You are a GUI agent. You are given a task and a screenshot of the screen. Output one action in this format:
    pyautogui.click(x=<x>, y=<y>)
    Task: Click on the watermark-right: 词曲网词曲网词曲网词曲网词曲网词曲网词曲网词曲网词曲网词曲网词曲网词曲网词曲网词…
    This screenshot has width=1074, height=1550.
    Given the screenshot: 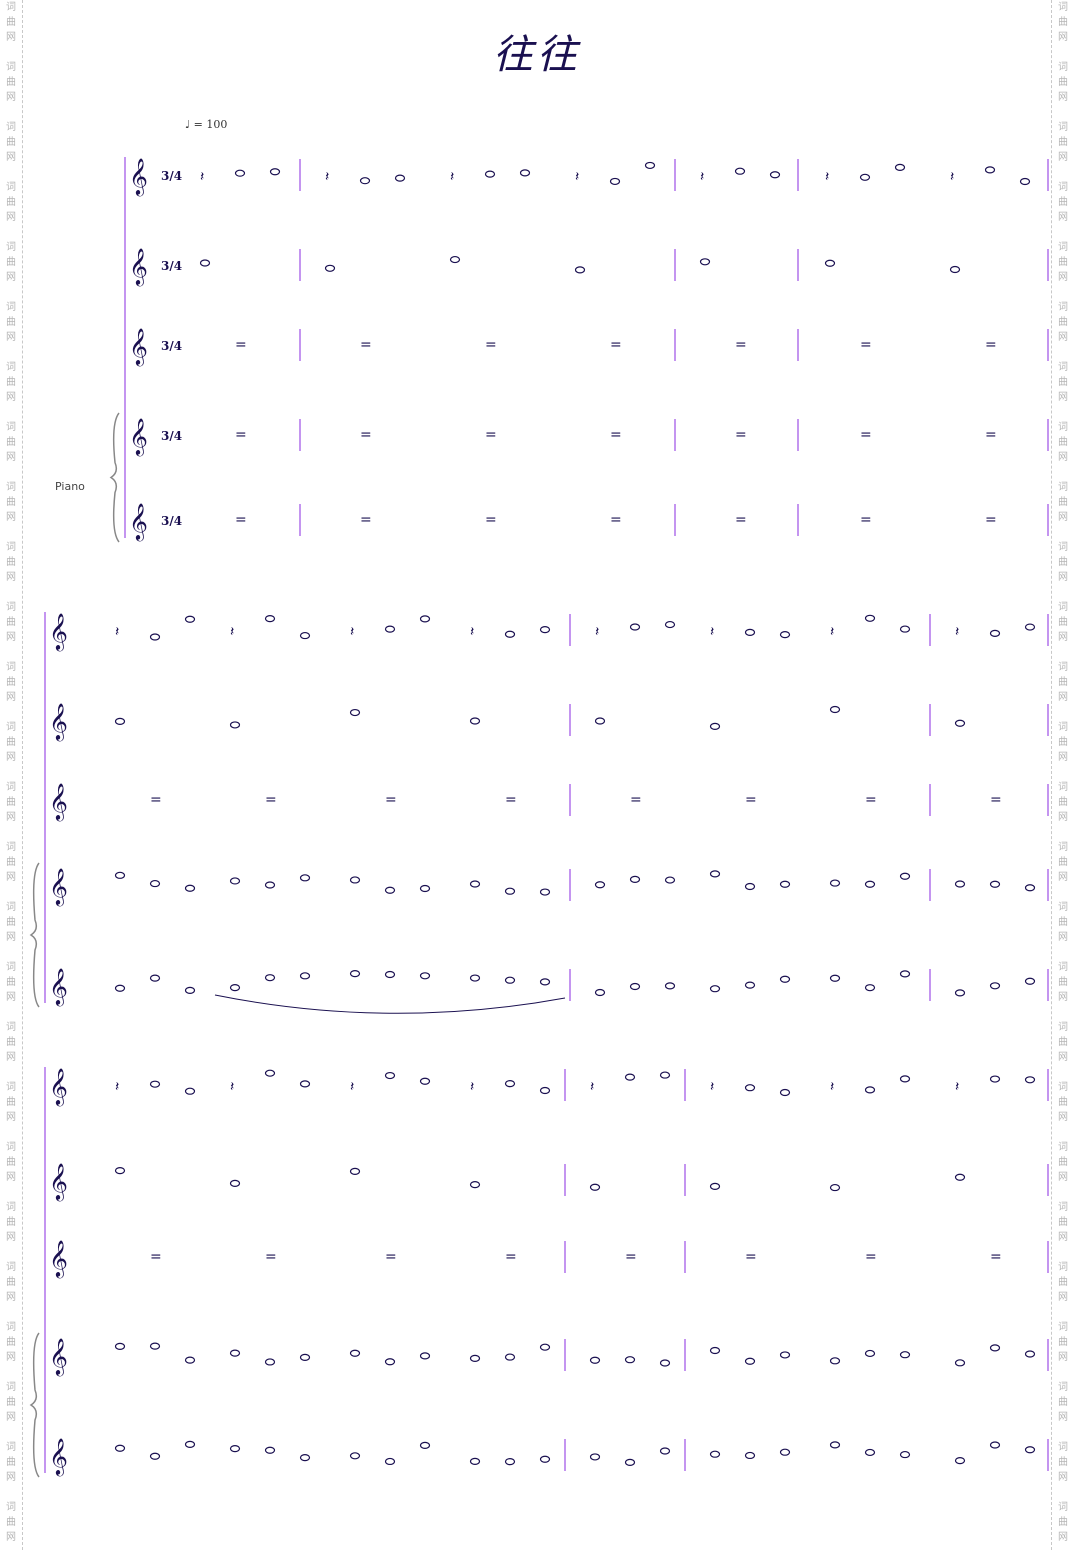 What is the action you would take?
    pyautogui.click(x=1062, y=775)
    